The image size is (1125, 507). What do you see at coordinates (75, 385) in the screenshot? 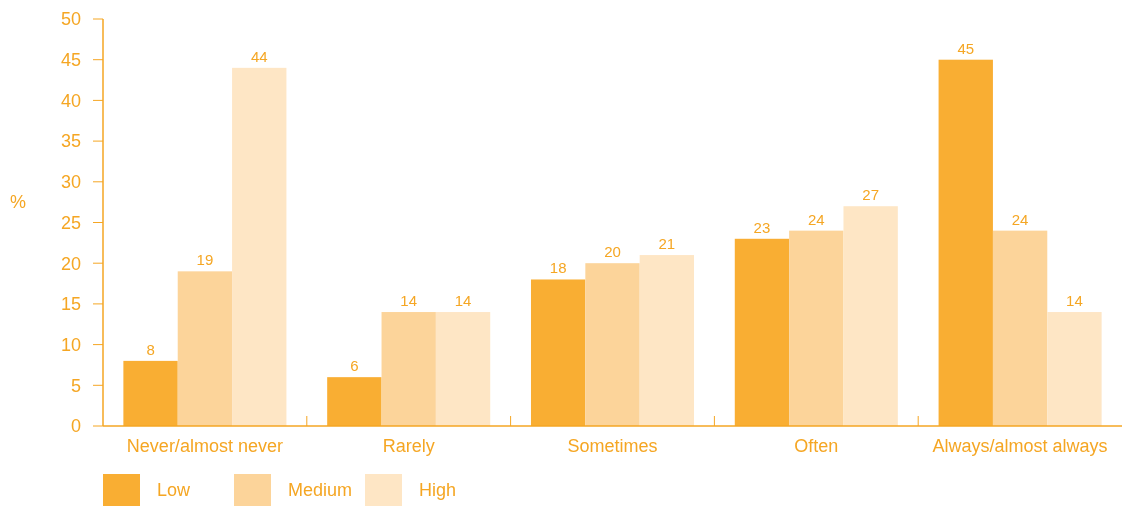
I see `y-tick-label: 5` at bounding box center [75, 385].